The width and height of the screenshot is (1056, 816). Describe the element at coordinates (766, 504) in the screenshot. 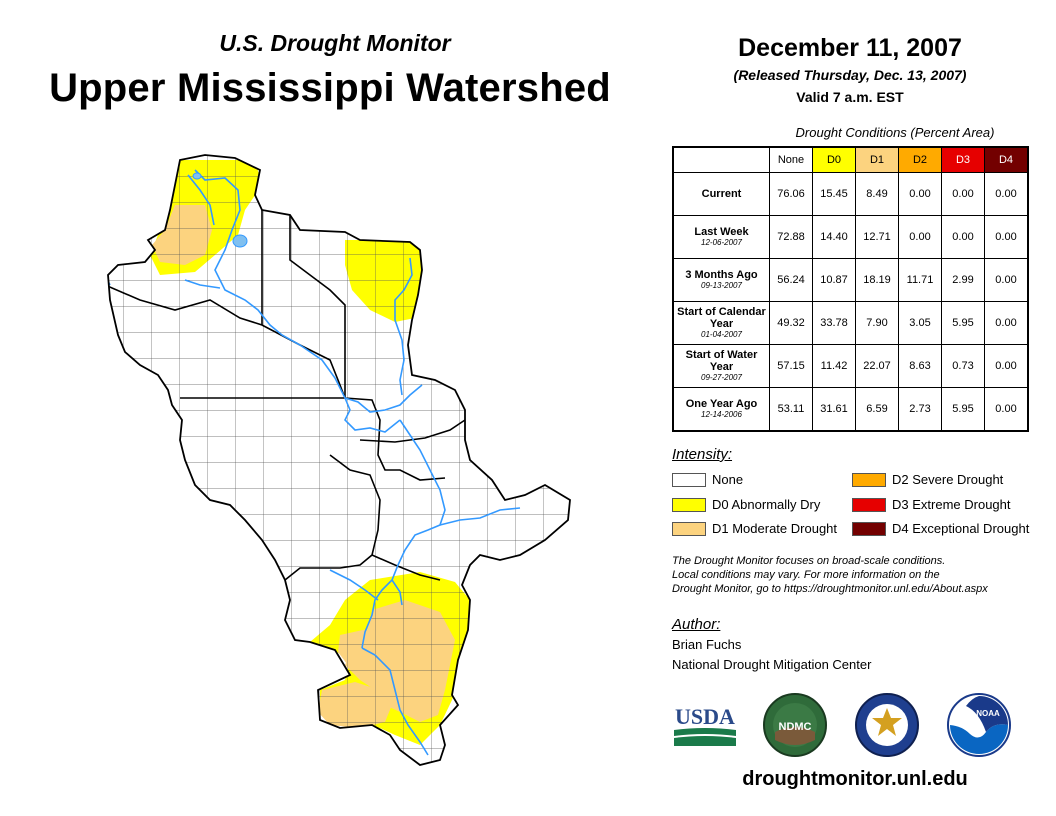

I see `legend-label: D0 Abnormally Dry` at that location.